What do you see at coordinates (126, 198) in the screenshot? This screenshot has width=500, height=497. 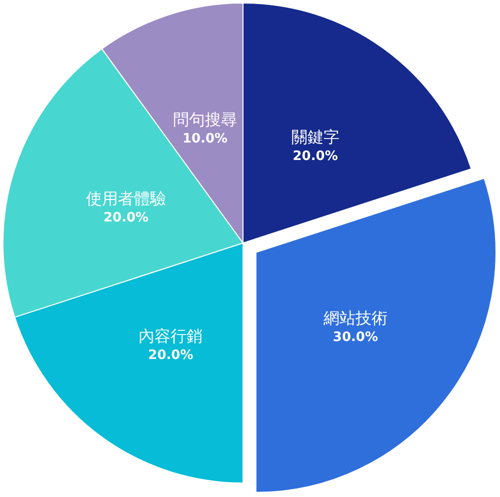 I see `slice-label: 使用者體驗` at bounding box center [126, 198].